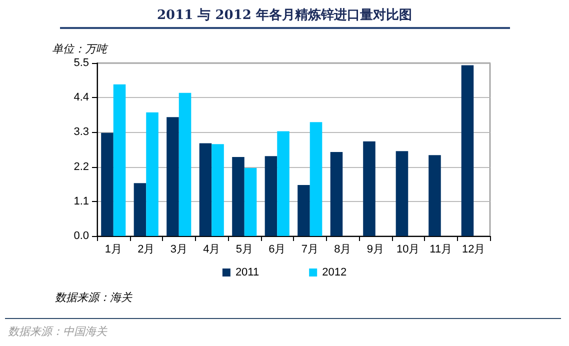 Image resolution: width=569 pixels, height=346 pixels. I want to click on x-tick-label: 1月, so click(113, 250).